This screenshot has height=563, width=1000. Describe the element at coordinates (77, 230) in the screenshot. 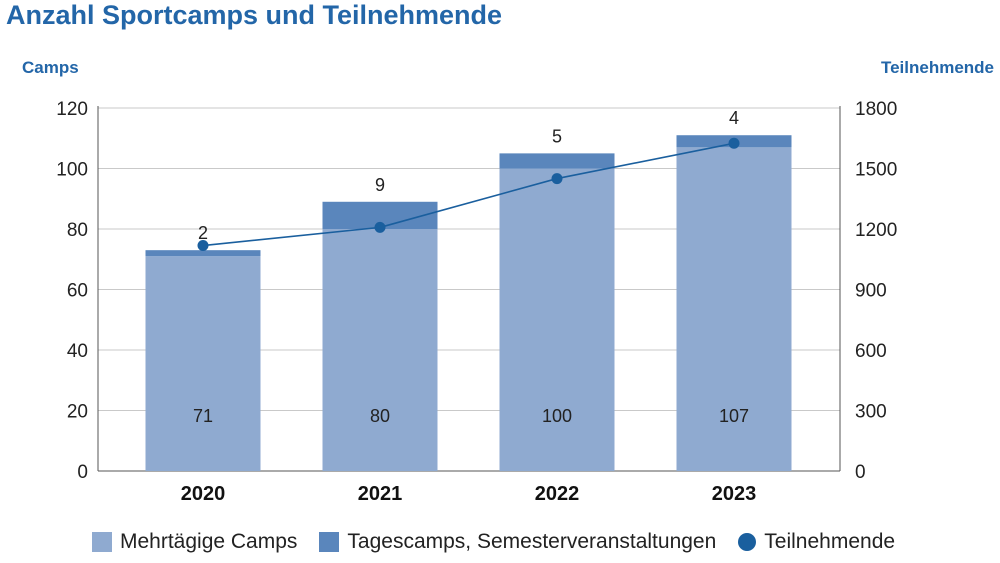

I see `y-left-tick-label: 80` at that location.